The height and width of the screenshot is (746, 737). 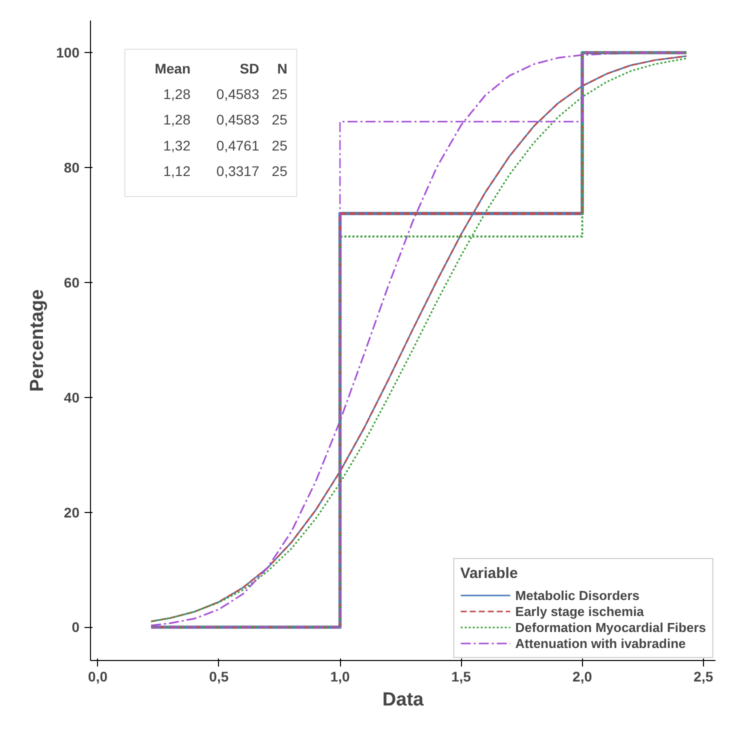 I want to click on legend-label: Deformation Myocardial Fibers, so click(x=610, y=627).